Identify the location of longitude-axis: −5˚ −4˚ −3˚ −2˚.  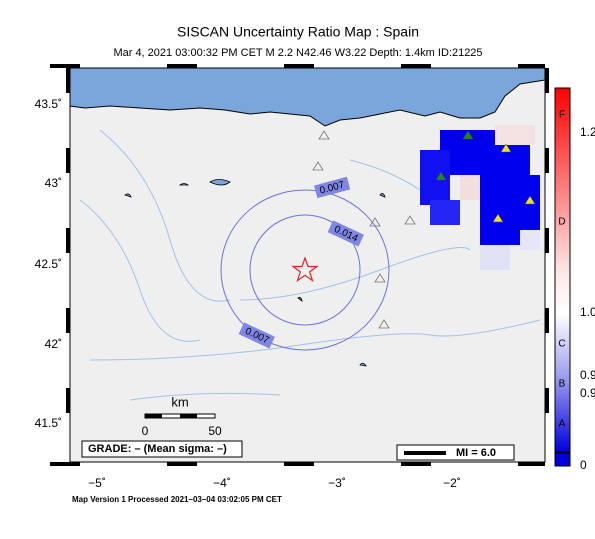
(274, 483).